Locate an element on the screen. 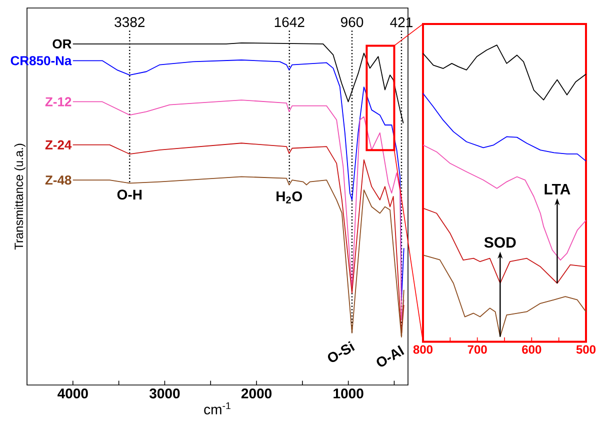  x-tick-label: 1000 is located at coordinates (349, 393).